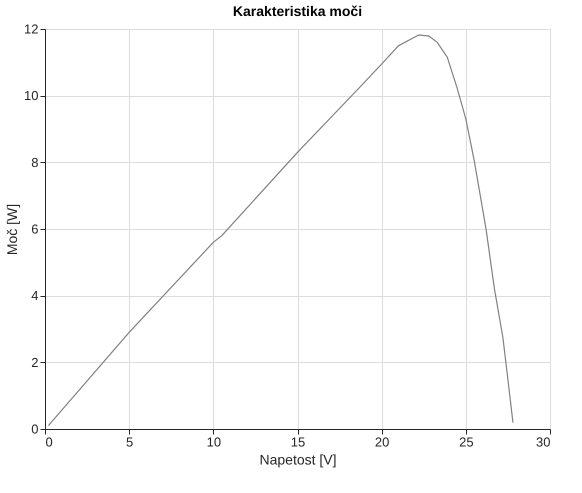 The image size is (582, 493). Describe the element at coordinates (466, 442) in the screenshot. I see `x-tick-label: 25` at that location.